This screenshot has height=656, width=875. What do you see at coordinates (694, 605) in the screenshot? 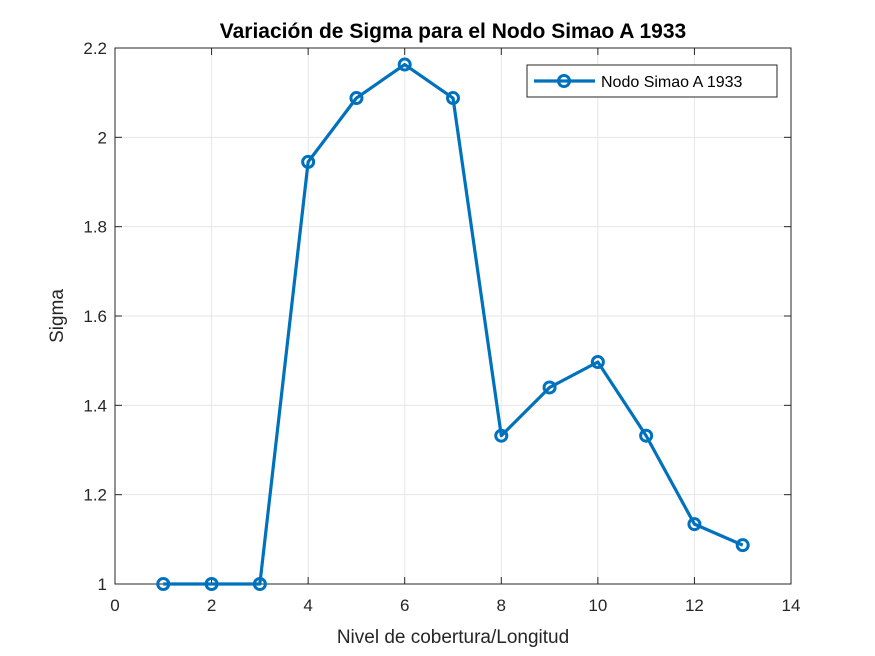
I see `x-tick-label: 12` at bounding box center [694, 605].